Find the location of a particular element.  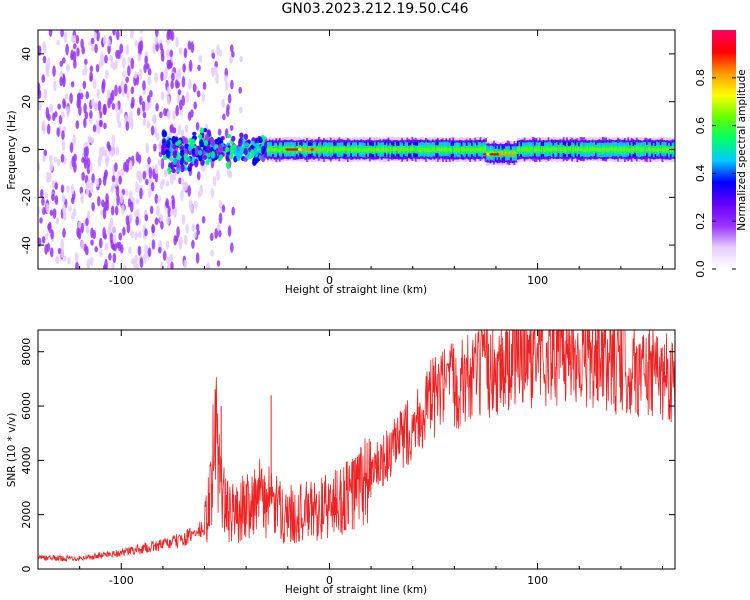

snr-x-tick-label: 100 is located at coordinates (537, 580).